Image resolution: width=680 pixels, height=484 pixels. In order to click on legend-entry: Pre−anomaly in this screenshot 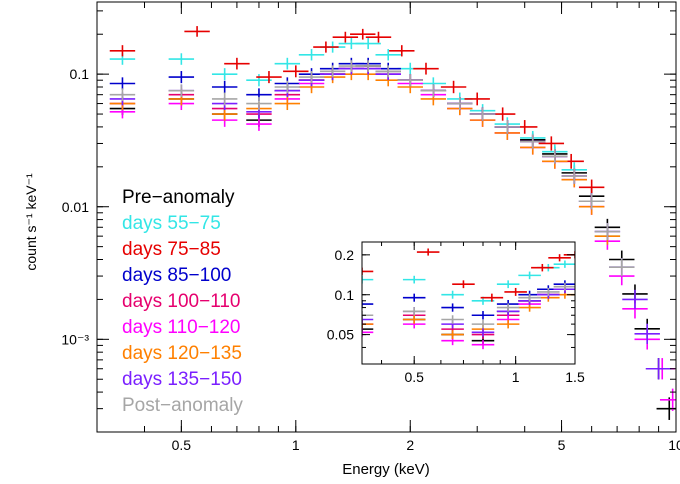, I will do `click(178, 197)`.